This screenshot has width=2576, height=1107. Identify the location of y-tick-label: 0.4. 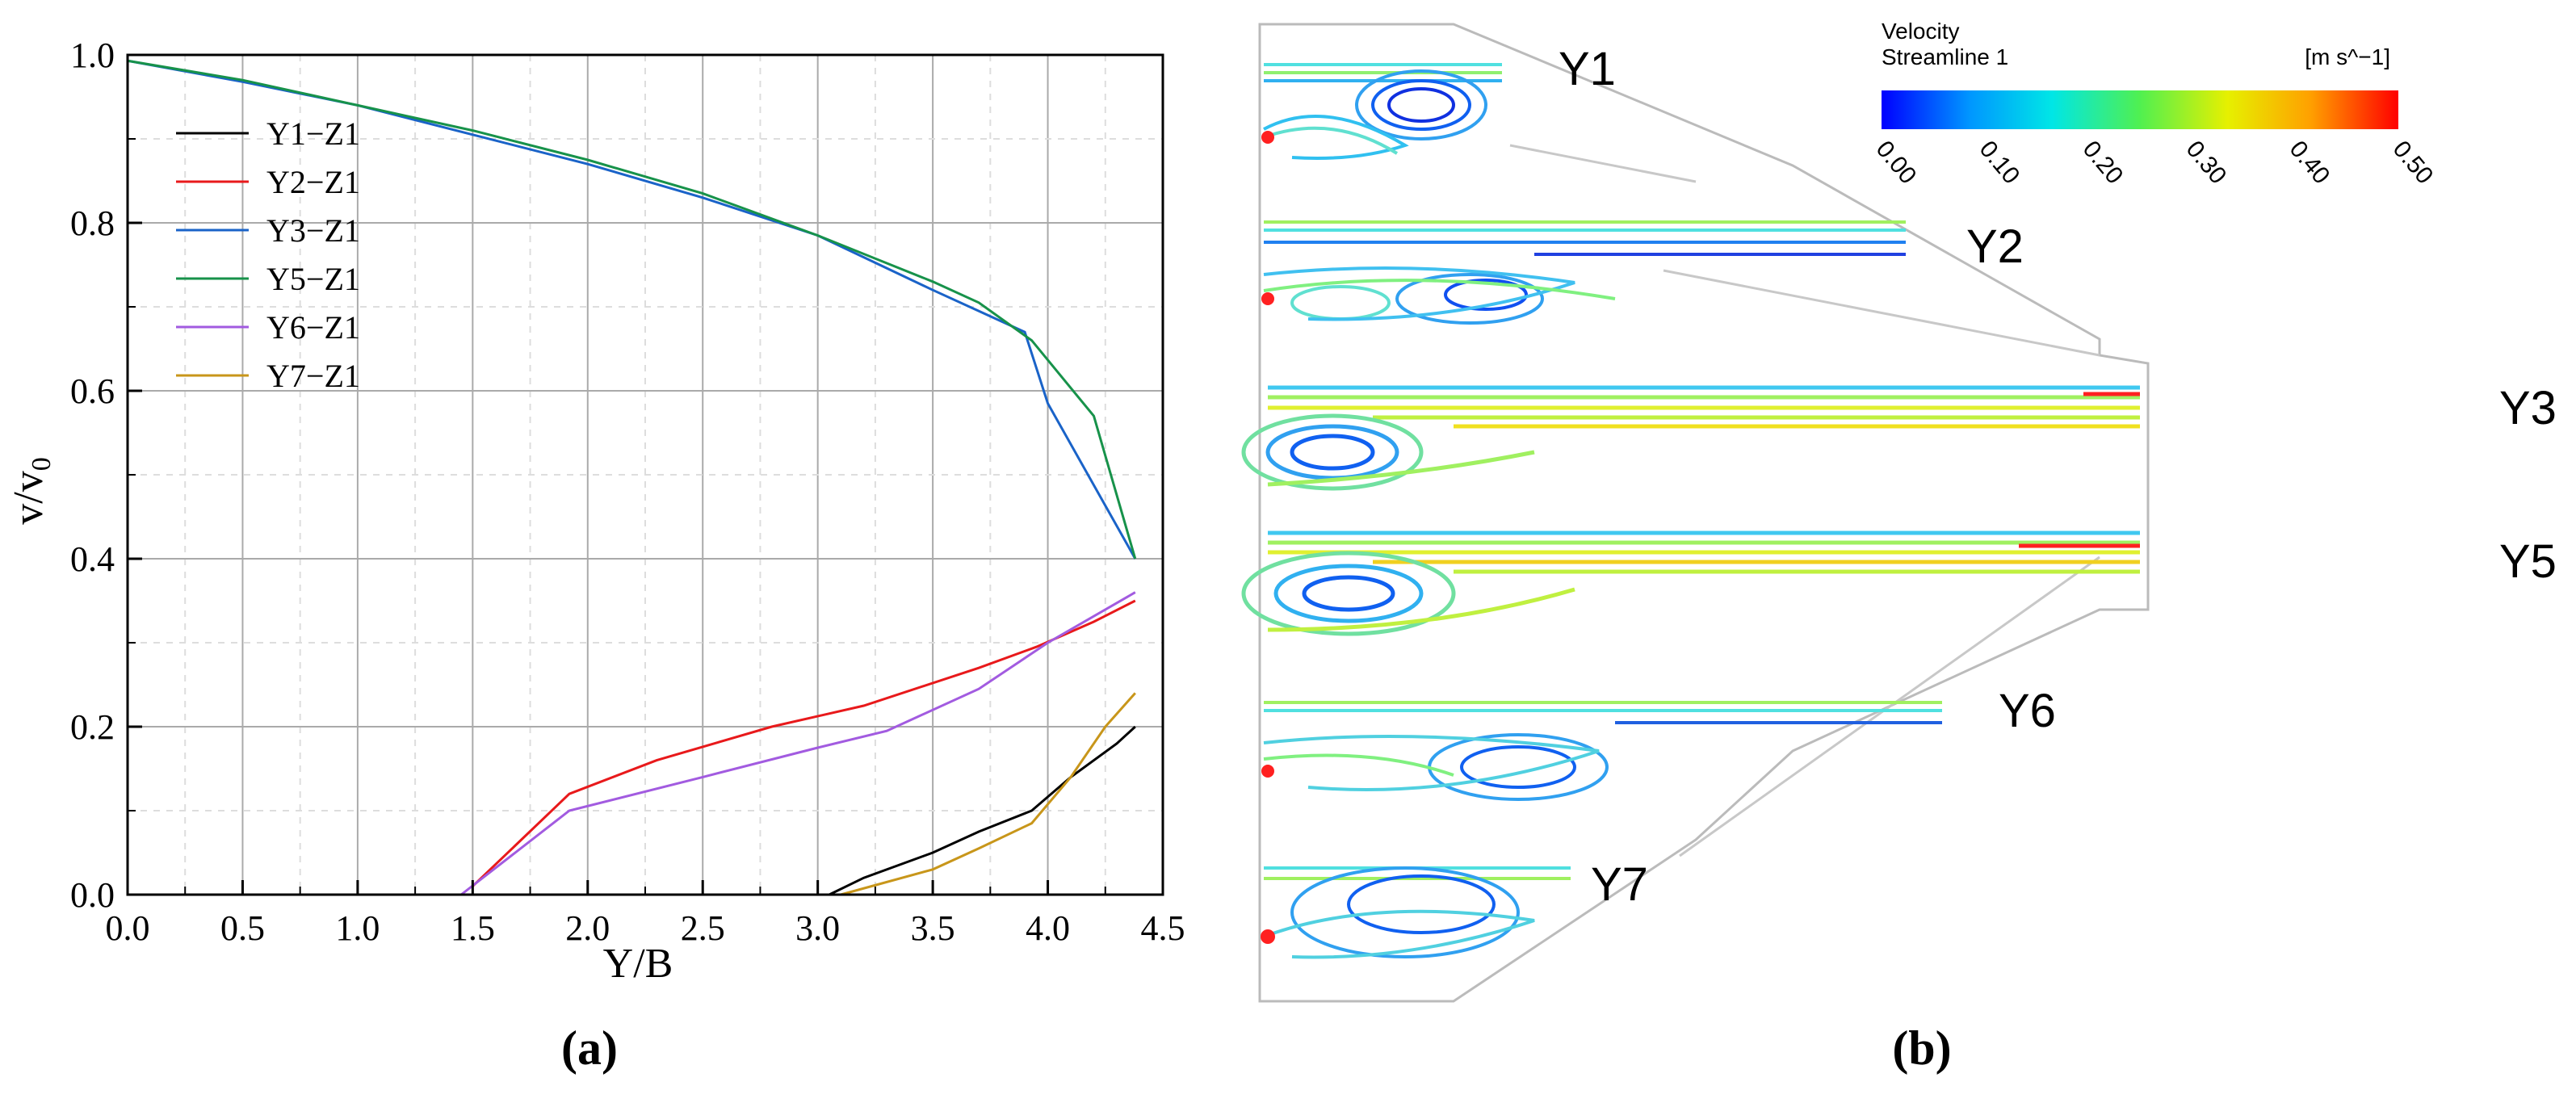
(92, 559).